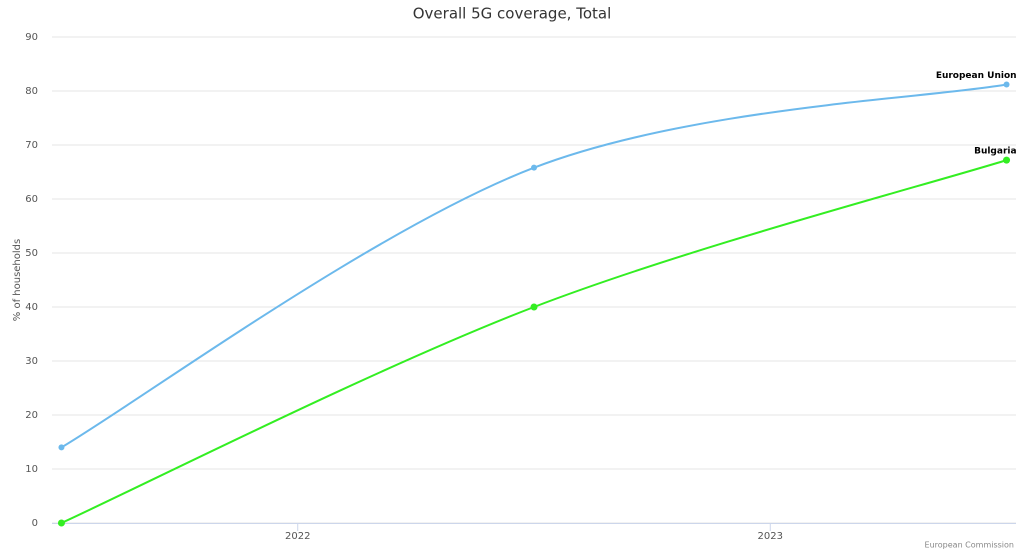  I want to click on series-label: European Union, so click(976, 76).